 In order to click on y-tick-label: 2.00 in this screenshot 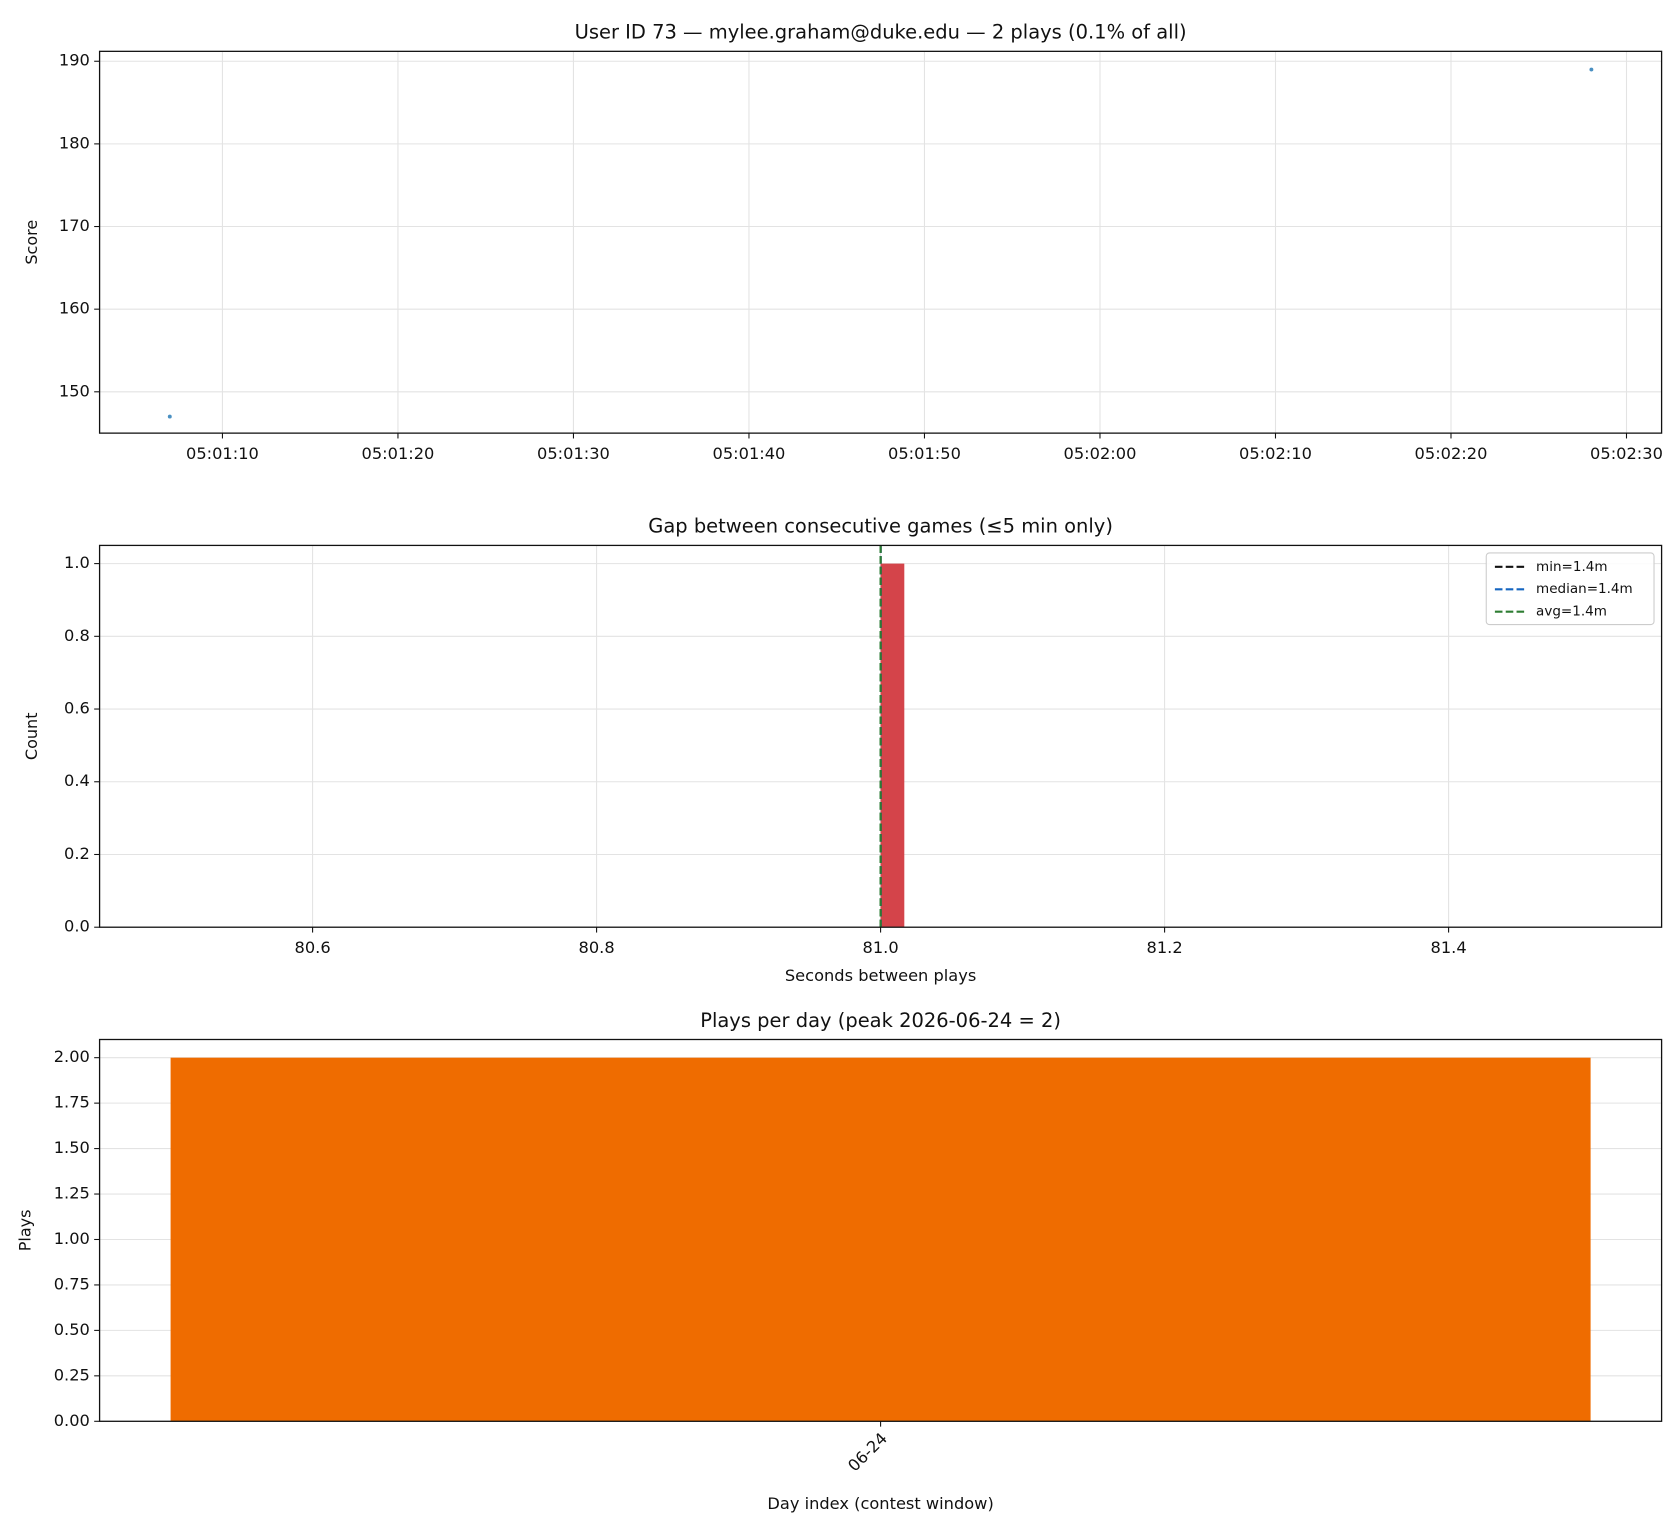, I will do `click(72, 1056)`.